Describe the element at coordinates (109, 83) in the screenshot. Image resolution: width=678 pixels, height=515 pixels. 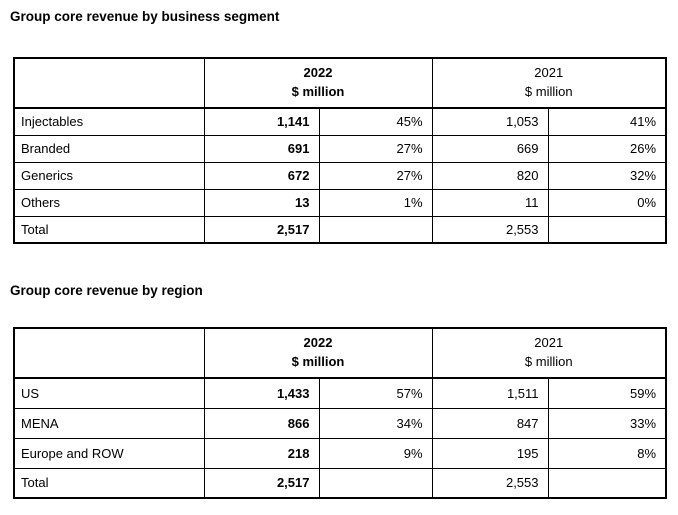
I see `segment-header-empty-cell` at that location.